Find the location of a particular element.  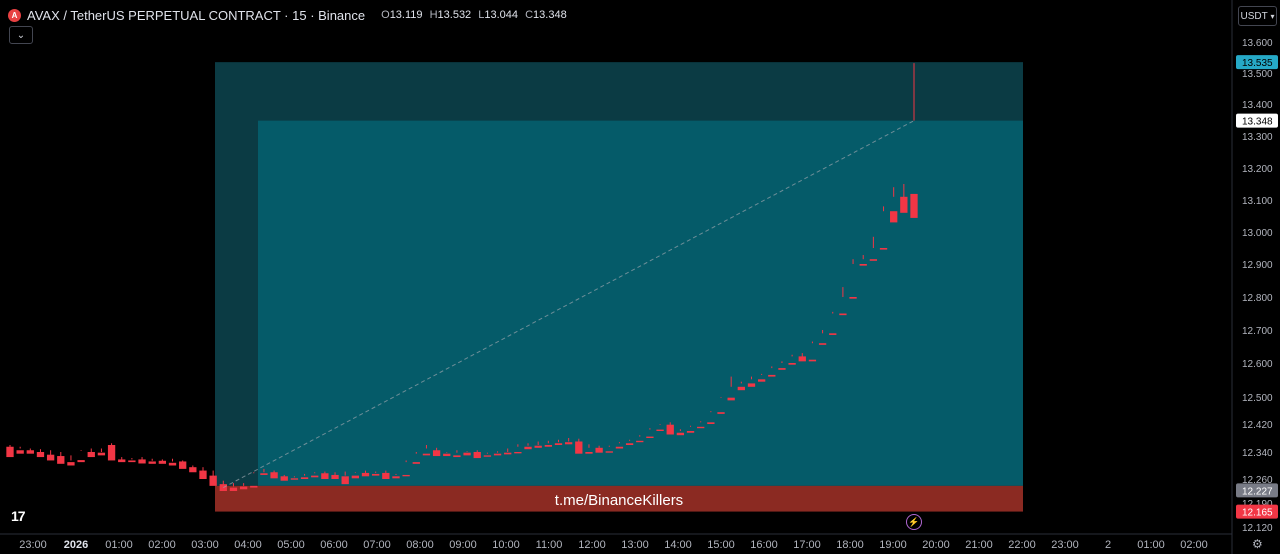

currency-dropdown: USDT ▾ is located at coordinates (1257, 16).